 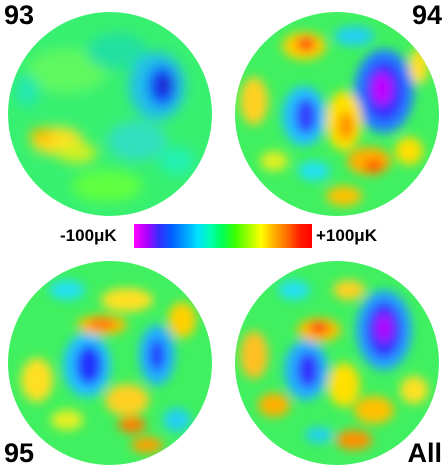 What do you see at coordinates (19, 15) in the screenshot?
I see `panel-label-93: 93` at bounding box center [19, 15].